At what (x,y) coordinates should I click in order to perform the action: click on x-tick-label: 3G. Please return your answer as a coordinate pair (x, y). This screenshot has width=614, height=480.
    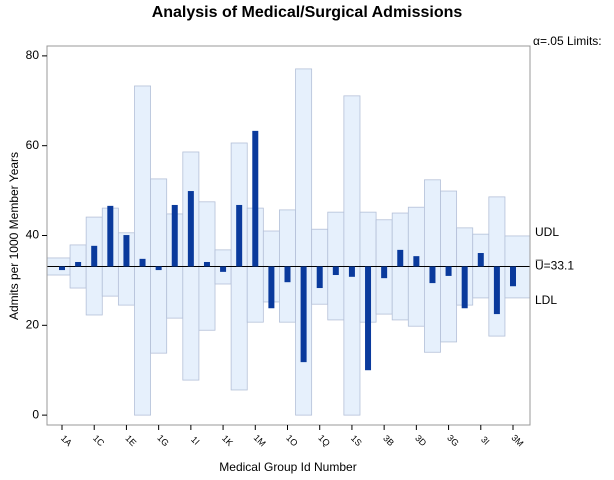
    Looking at the image, I should click on (453, 441).